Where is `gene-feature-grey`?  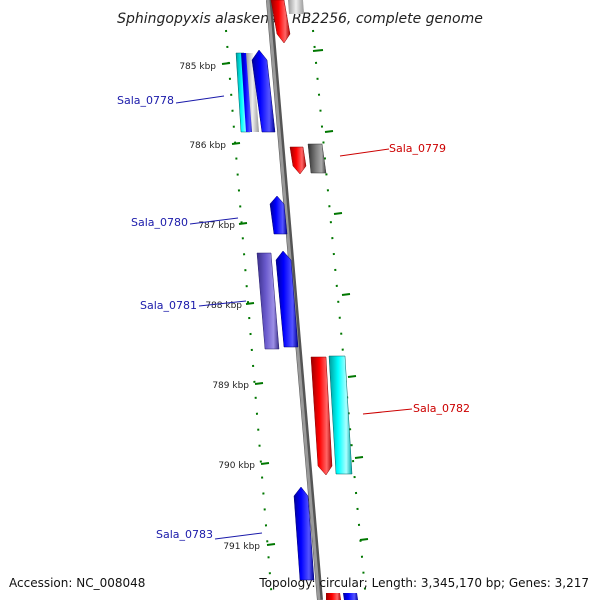 gene-feature-grey is located at coordinates (317, 158).